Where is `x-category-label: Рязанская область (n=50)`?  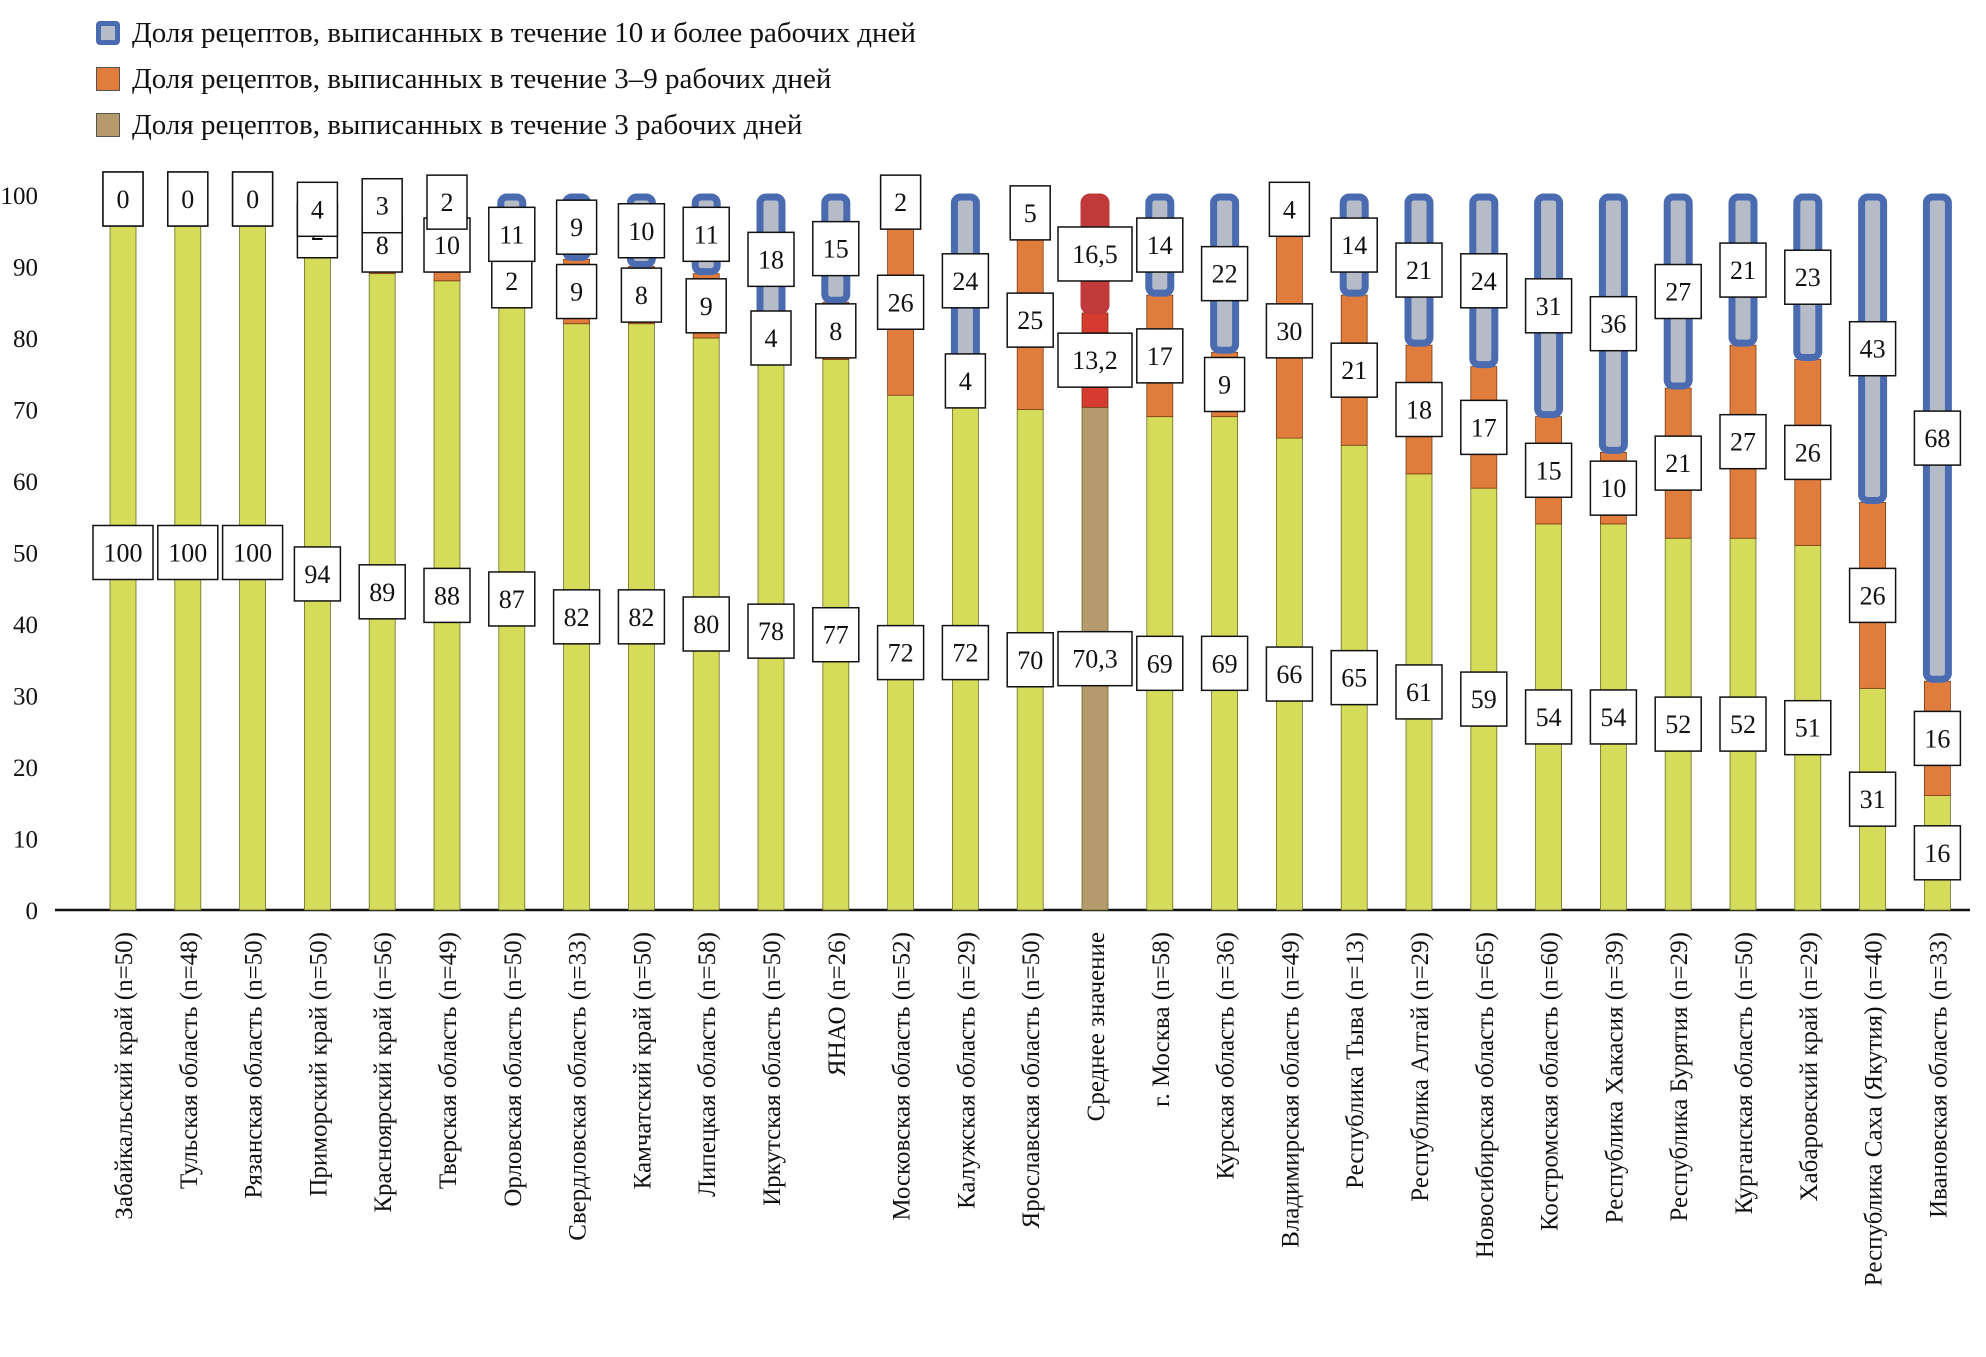
x-category-label: Рязанская область (n=50) is located at coordinates (254, 1065).